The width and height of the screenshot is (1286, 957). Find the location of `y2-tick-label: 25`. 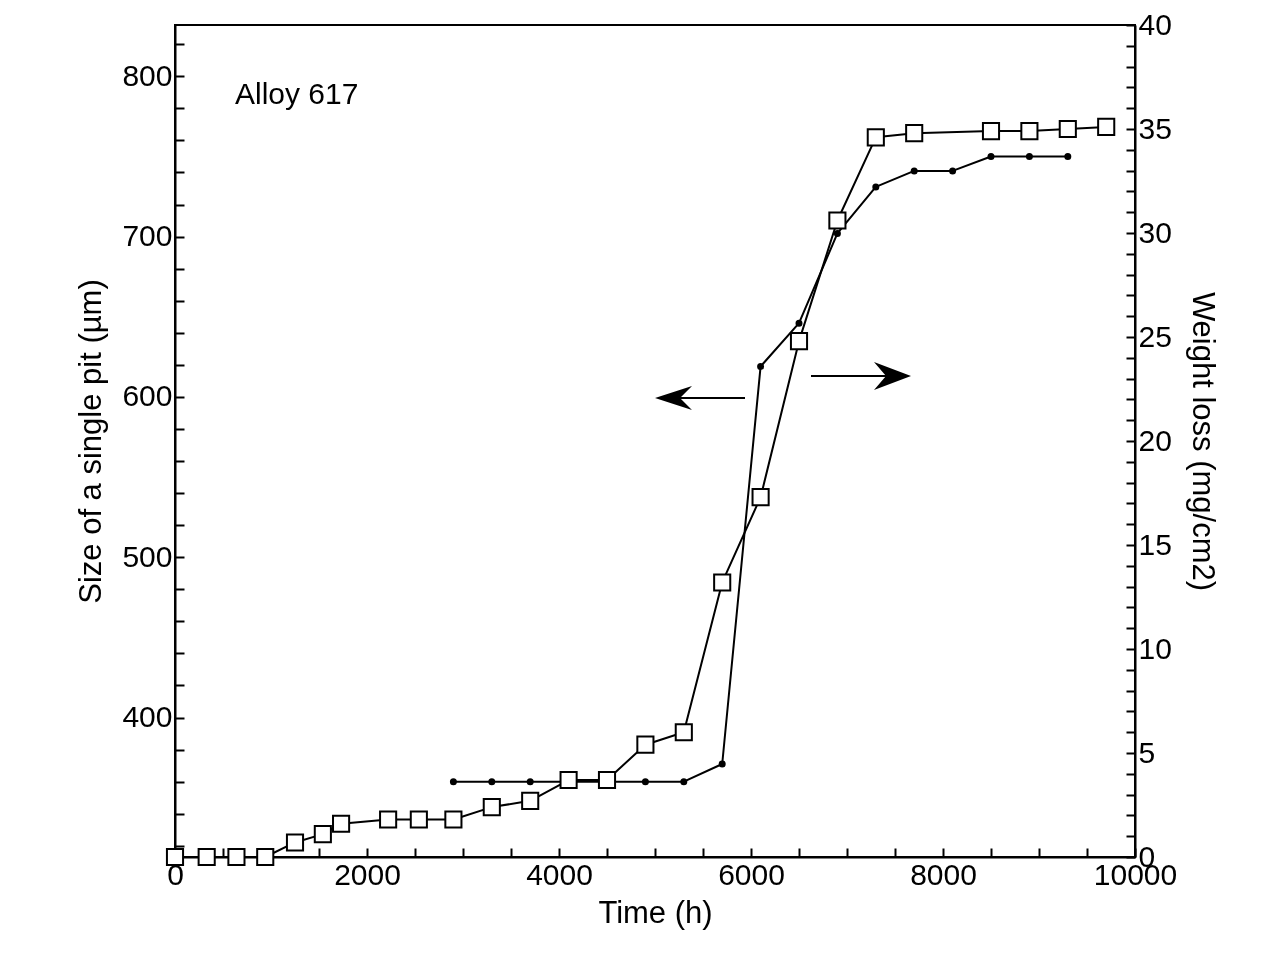

y2-tick-label: 25 is located at coordinates (1155, 336).